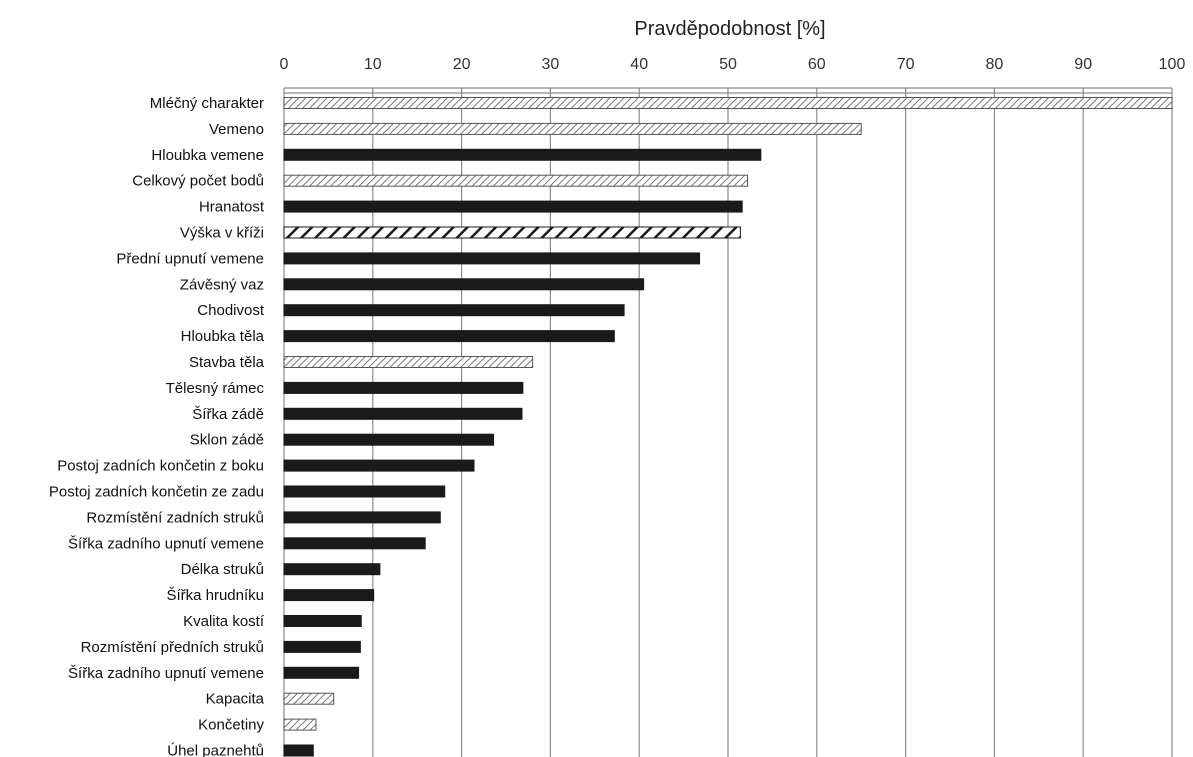  Describe the element at coordinates (172, 647) in the screenshot. I see `category-label: Rozmístění předních struků` at that location.